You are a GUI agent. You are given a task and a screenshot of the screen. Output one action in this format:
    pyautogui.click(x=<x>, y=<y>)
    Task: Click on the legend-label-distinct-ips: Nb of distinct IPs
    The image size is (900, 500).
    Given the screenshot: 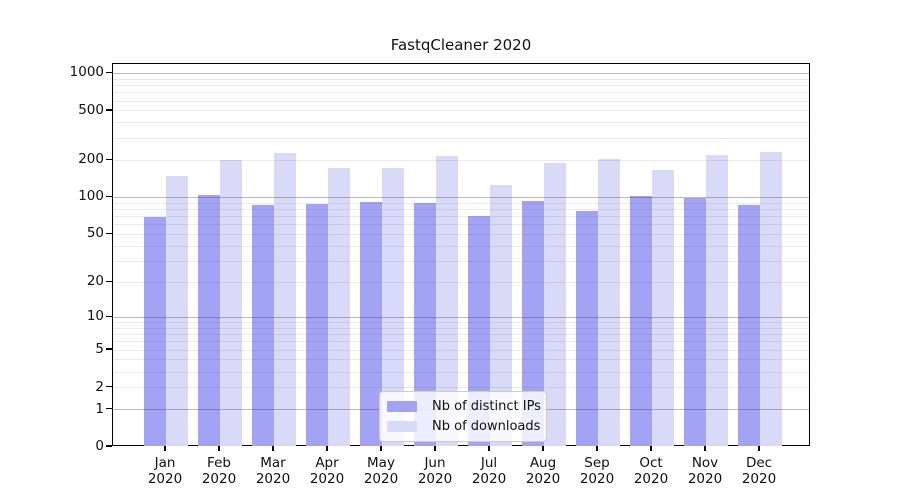 What is the action you would take?
    pyautogui.click(x=486, y=406)
    